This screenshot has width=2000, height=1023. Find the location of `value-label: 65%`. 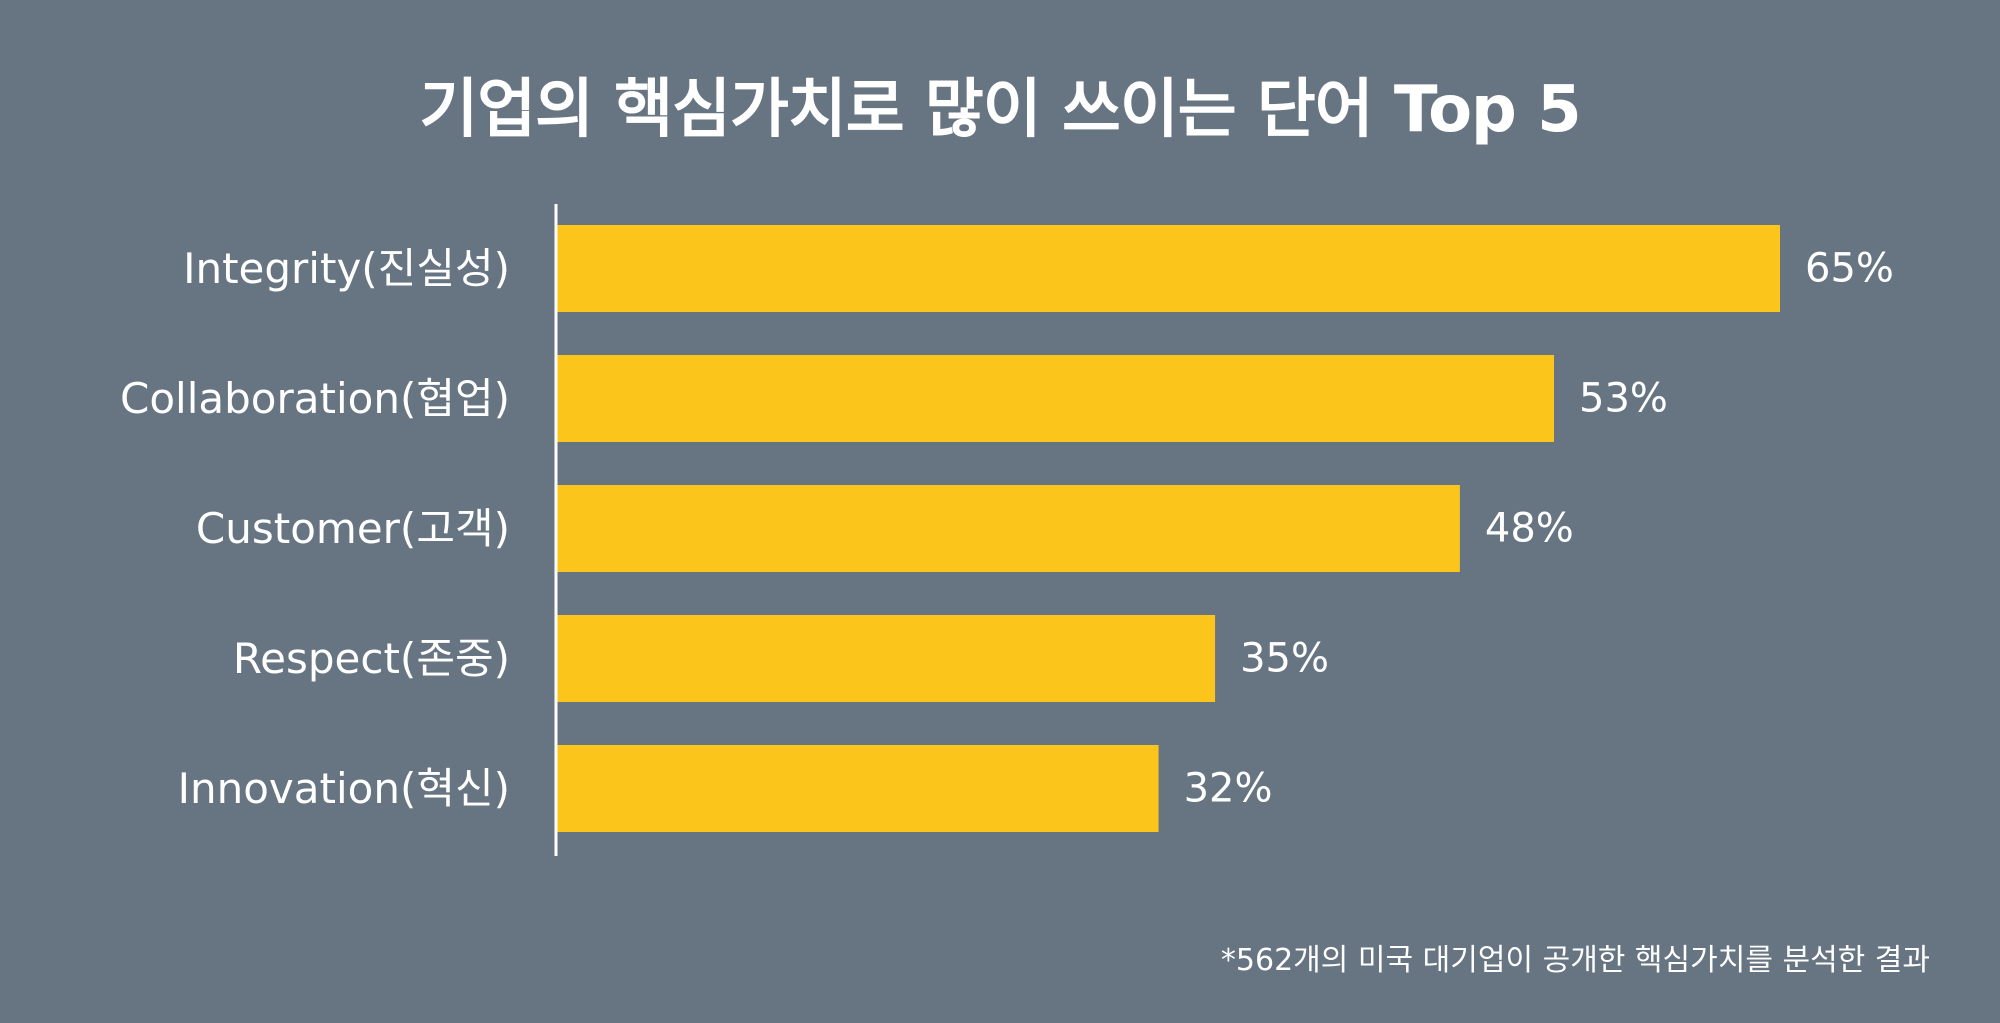

value-label: 65% is located at coordinates (1849, 269).